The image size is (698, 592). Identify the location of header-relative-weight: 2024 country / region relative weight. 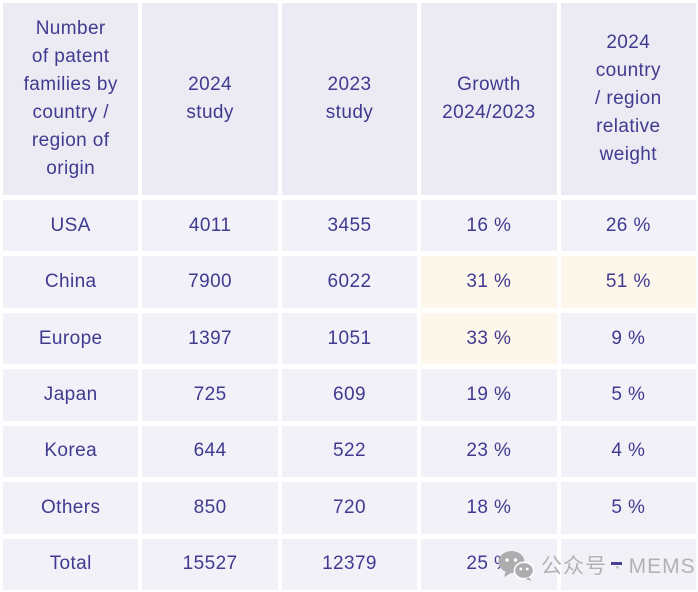
(628, 99).